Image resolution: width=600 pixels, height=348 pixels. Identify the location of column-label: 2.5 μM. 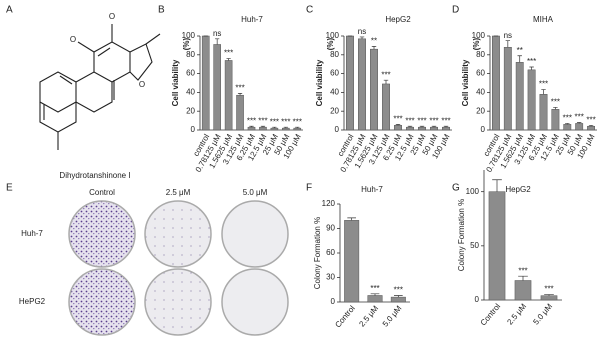
(178, 192).